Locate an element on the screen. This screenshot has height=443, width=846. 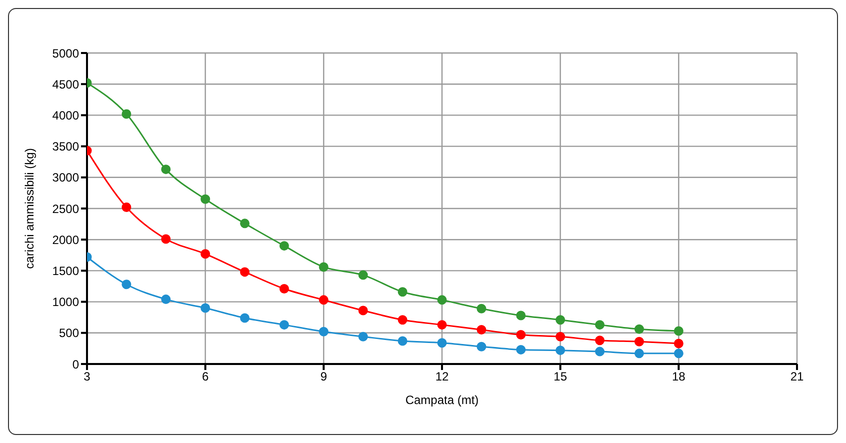
x-tick-label: 21 is located at coordinates (797, 377).